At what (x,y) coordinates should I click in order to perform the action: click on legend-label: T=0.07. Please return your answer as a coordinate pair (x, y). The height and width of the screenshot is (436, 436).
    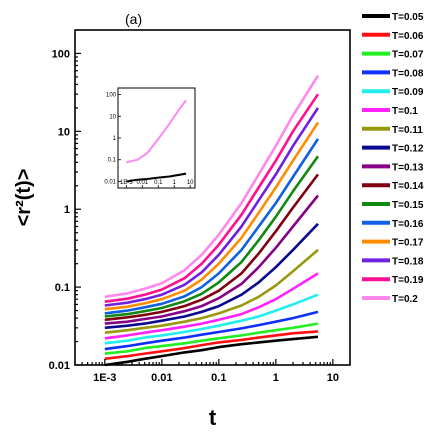
    Looking at the image, I should click on (408, 55).